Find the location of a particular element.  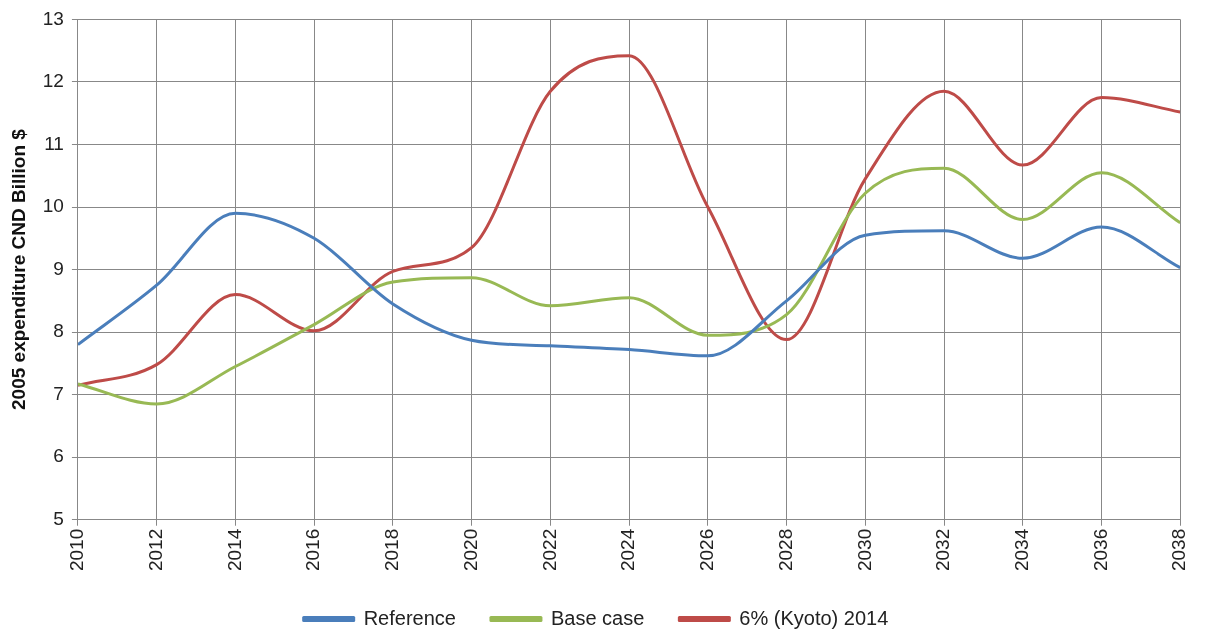

x-tick-label: 2026 is located at coordinates (707, 550).